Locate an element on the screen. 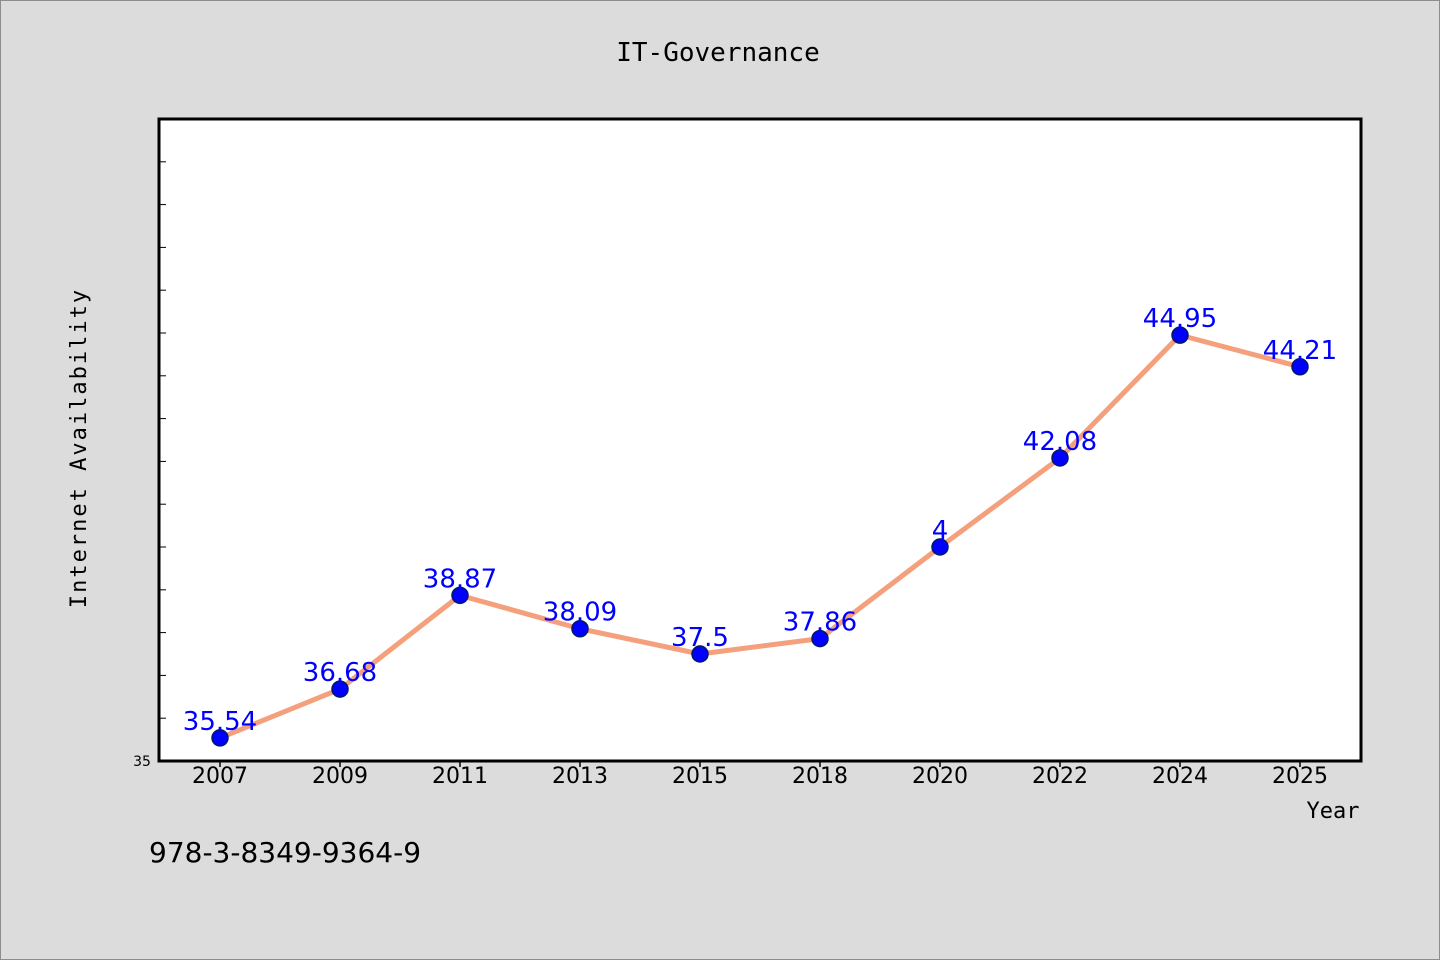 The height and width of the screenshot is (960, 1440). x-axis-tick-label: 2011 is located at coordinates (460, 776).